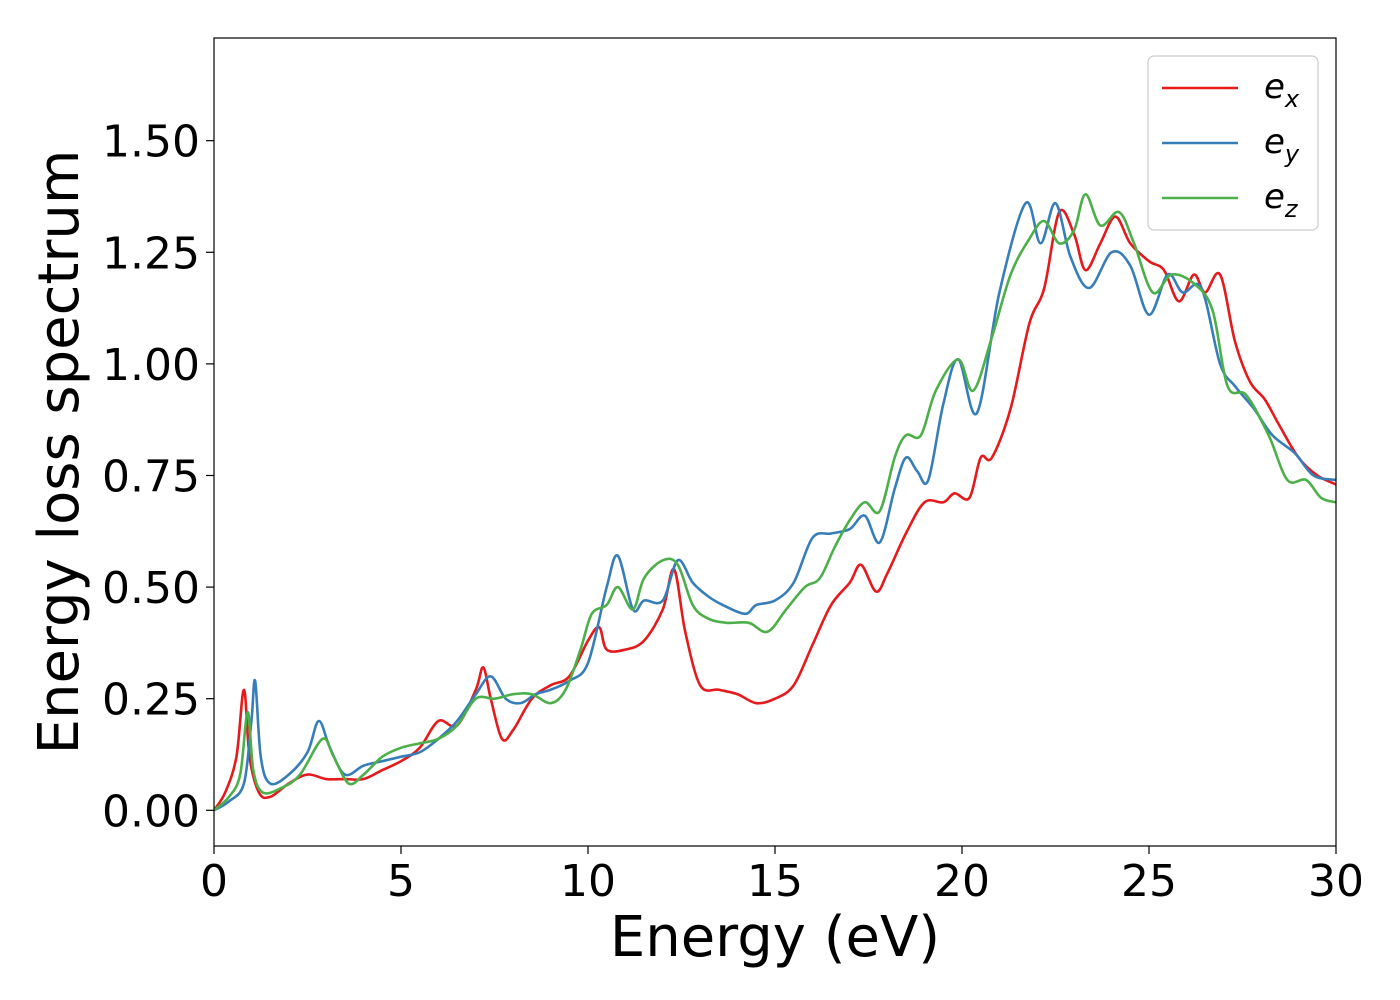  What do you see at coordinates (151, 700) in the screenshot?
I see `y-tick-label: 0.25` at bounding box center [151, 700].